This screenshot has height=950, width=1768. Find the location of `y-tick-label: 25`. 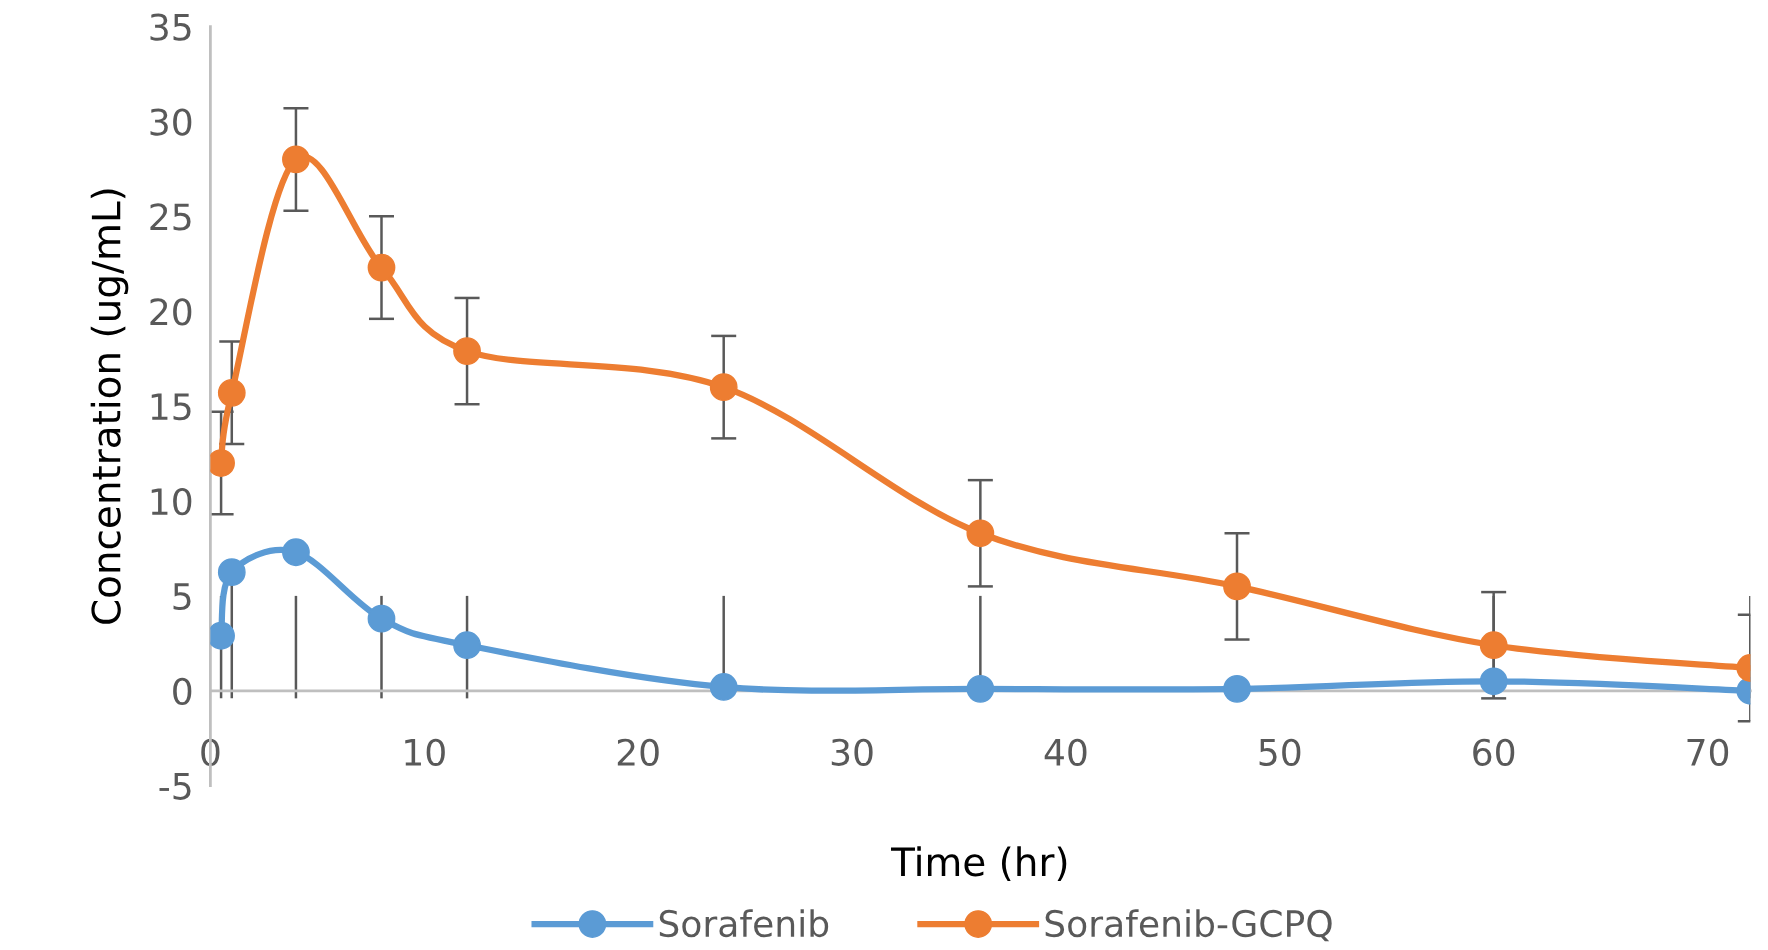

y-tick-label: 25 is located at coordinates (170, 217).